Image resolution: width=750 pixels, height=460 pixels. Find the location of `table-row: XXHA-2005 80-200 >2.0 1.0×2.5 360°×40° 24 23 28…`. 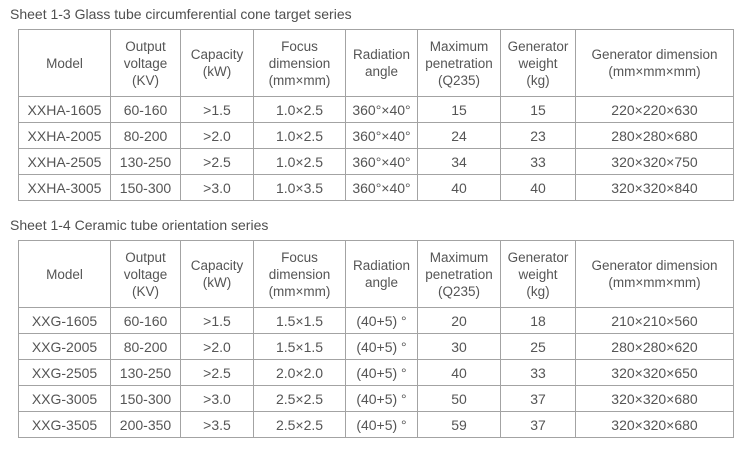

table-row: XXHA-2005 80-200 >2.0 1.0×2.5 360°×40° 24 23 28… is located at coordinates (376, 135).